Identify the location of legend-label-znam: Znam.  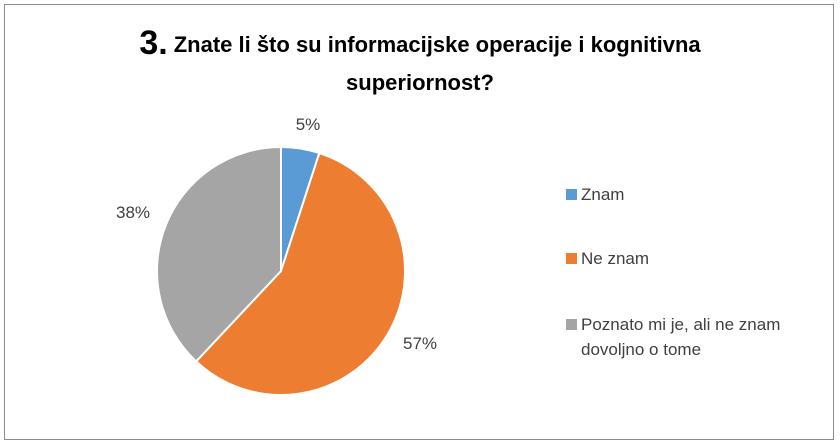
(603, 194).